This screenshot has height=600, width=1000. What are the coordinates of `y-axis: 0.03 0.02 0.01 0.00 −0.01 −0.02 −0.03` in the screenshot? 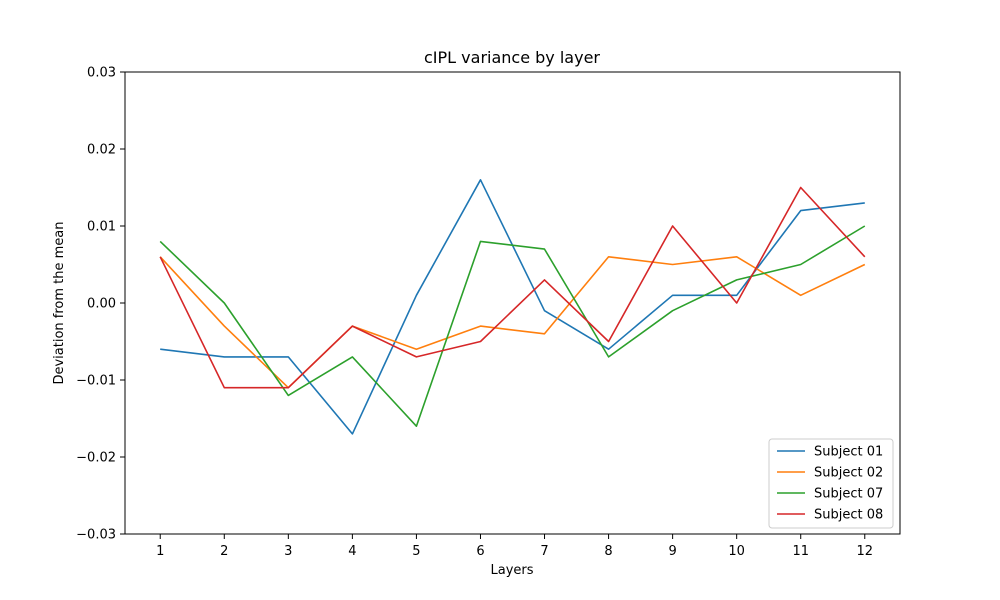 It's located at (100, 304).